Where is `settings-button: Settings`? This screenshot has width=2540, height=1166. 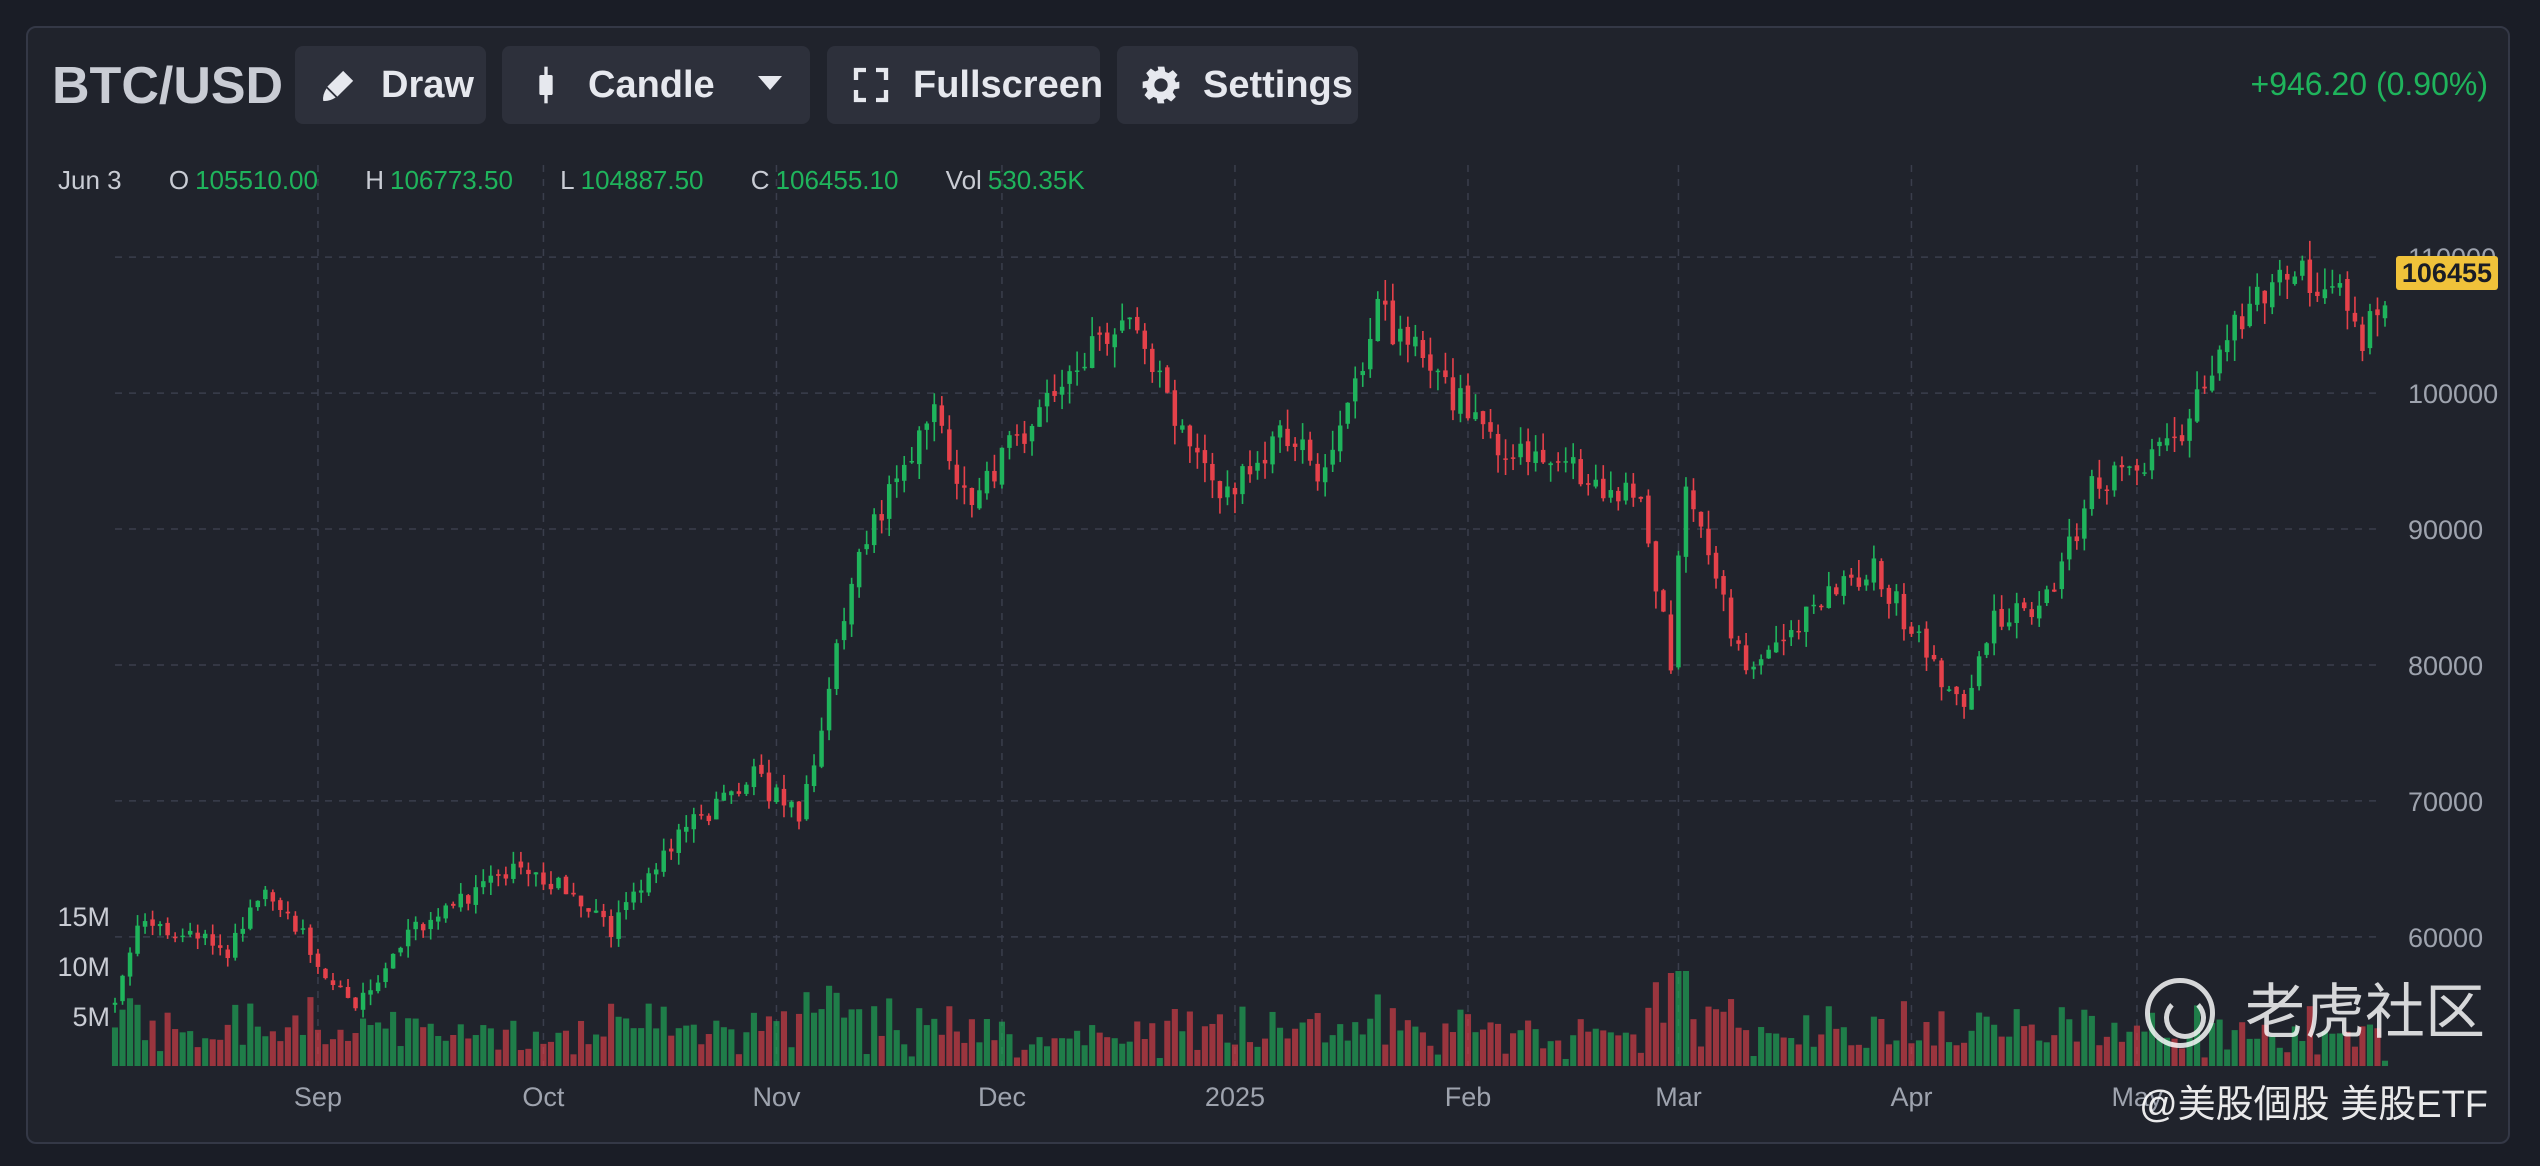
settings-button: Settings is located at coordinates (1237, 85).